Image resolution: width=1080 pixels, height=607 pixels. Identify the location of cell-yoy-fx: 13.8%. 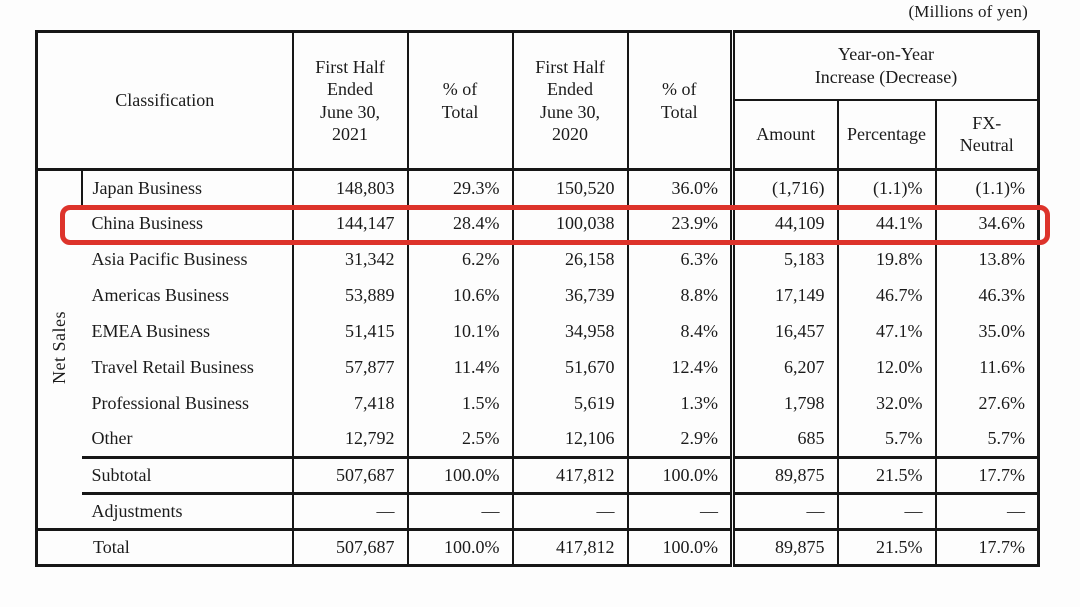
(986, 259).